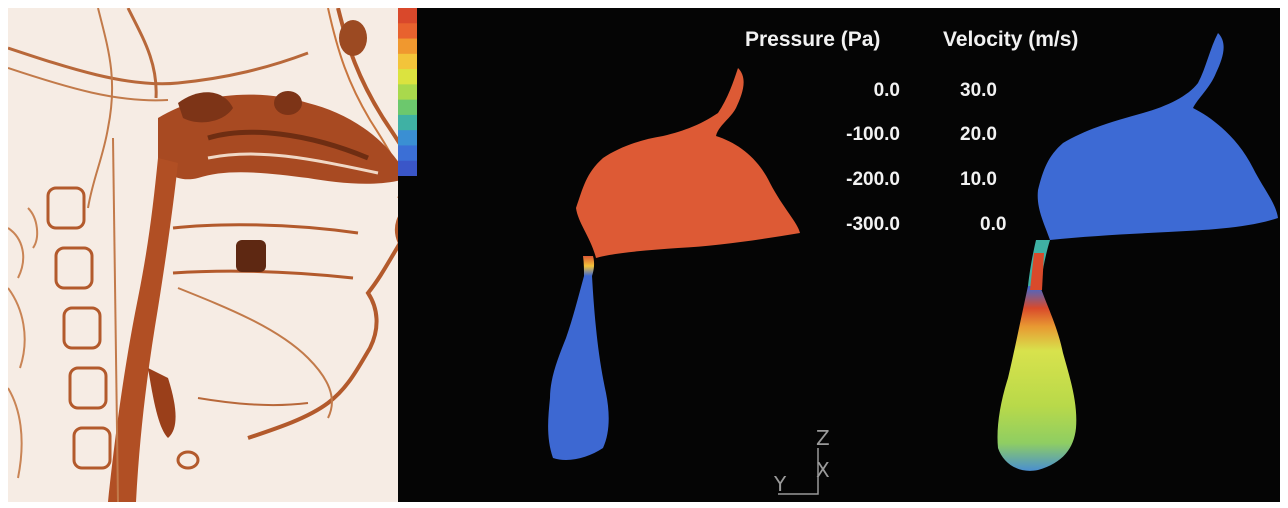 This screenshot has width=1288, height=508. I want to click on velocity-pharynx-jet, so click(1037, 378).